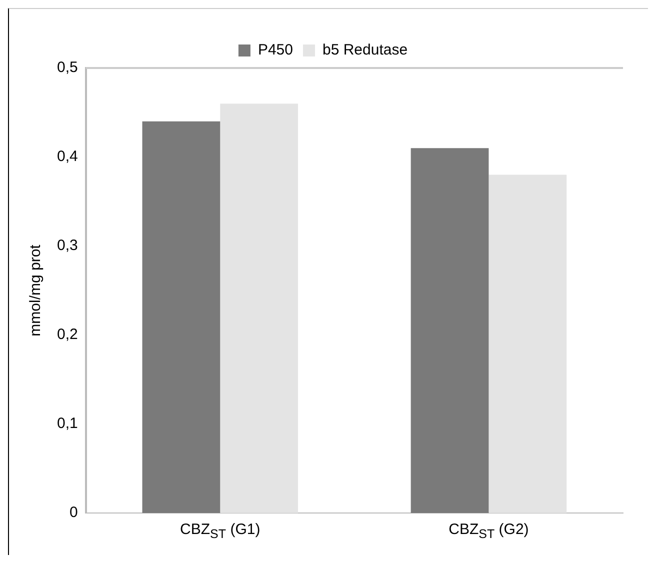 This screenshot has width=655, height=562. Describe the element at coordinates (67, 423) in the screenshot. I see `y-tick-label: 0,1` at that location.